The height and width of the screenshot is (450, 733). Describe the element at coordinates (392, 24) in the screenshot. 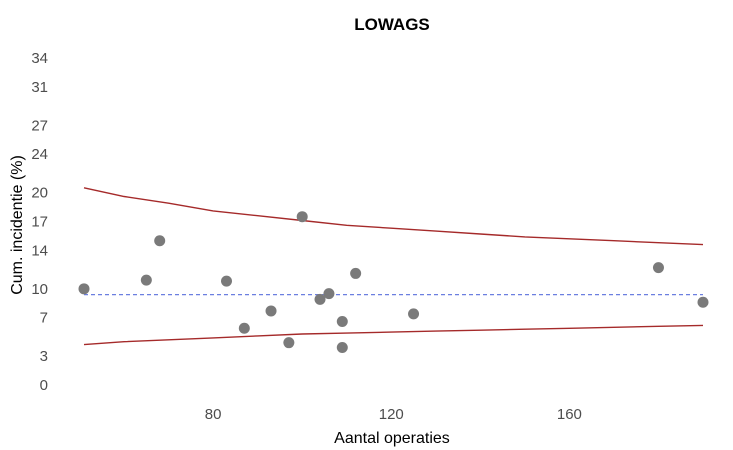

I see `chart-title: LOWAGS` at that location.